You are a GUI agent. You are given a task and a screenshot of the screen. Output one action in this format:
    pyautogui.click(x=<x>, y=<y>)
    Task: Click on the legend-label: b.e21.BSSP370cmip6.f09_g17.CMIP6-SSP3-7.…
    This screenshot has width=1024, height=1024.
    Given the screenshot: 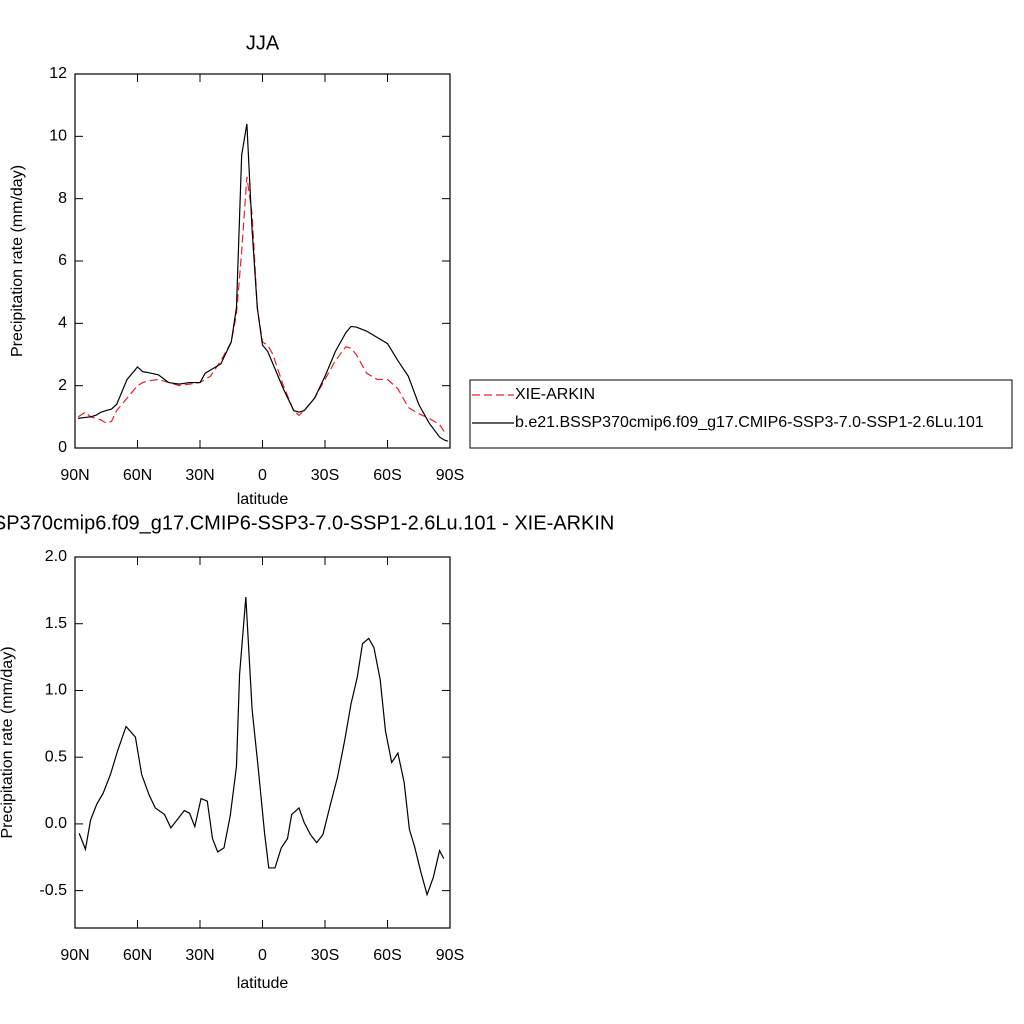 What is the action you would take?
    pyautogui.click(x=749, y=422)
    